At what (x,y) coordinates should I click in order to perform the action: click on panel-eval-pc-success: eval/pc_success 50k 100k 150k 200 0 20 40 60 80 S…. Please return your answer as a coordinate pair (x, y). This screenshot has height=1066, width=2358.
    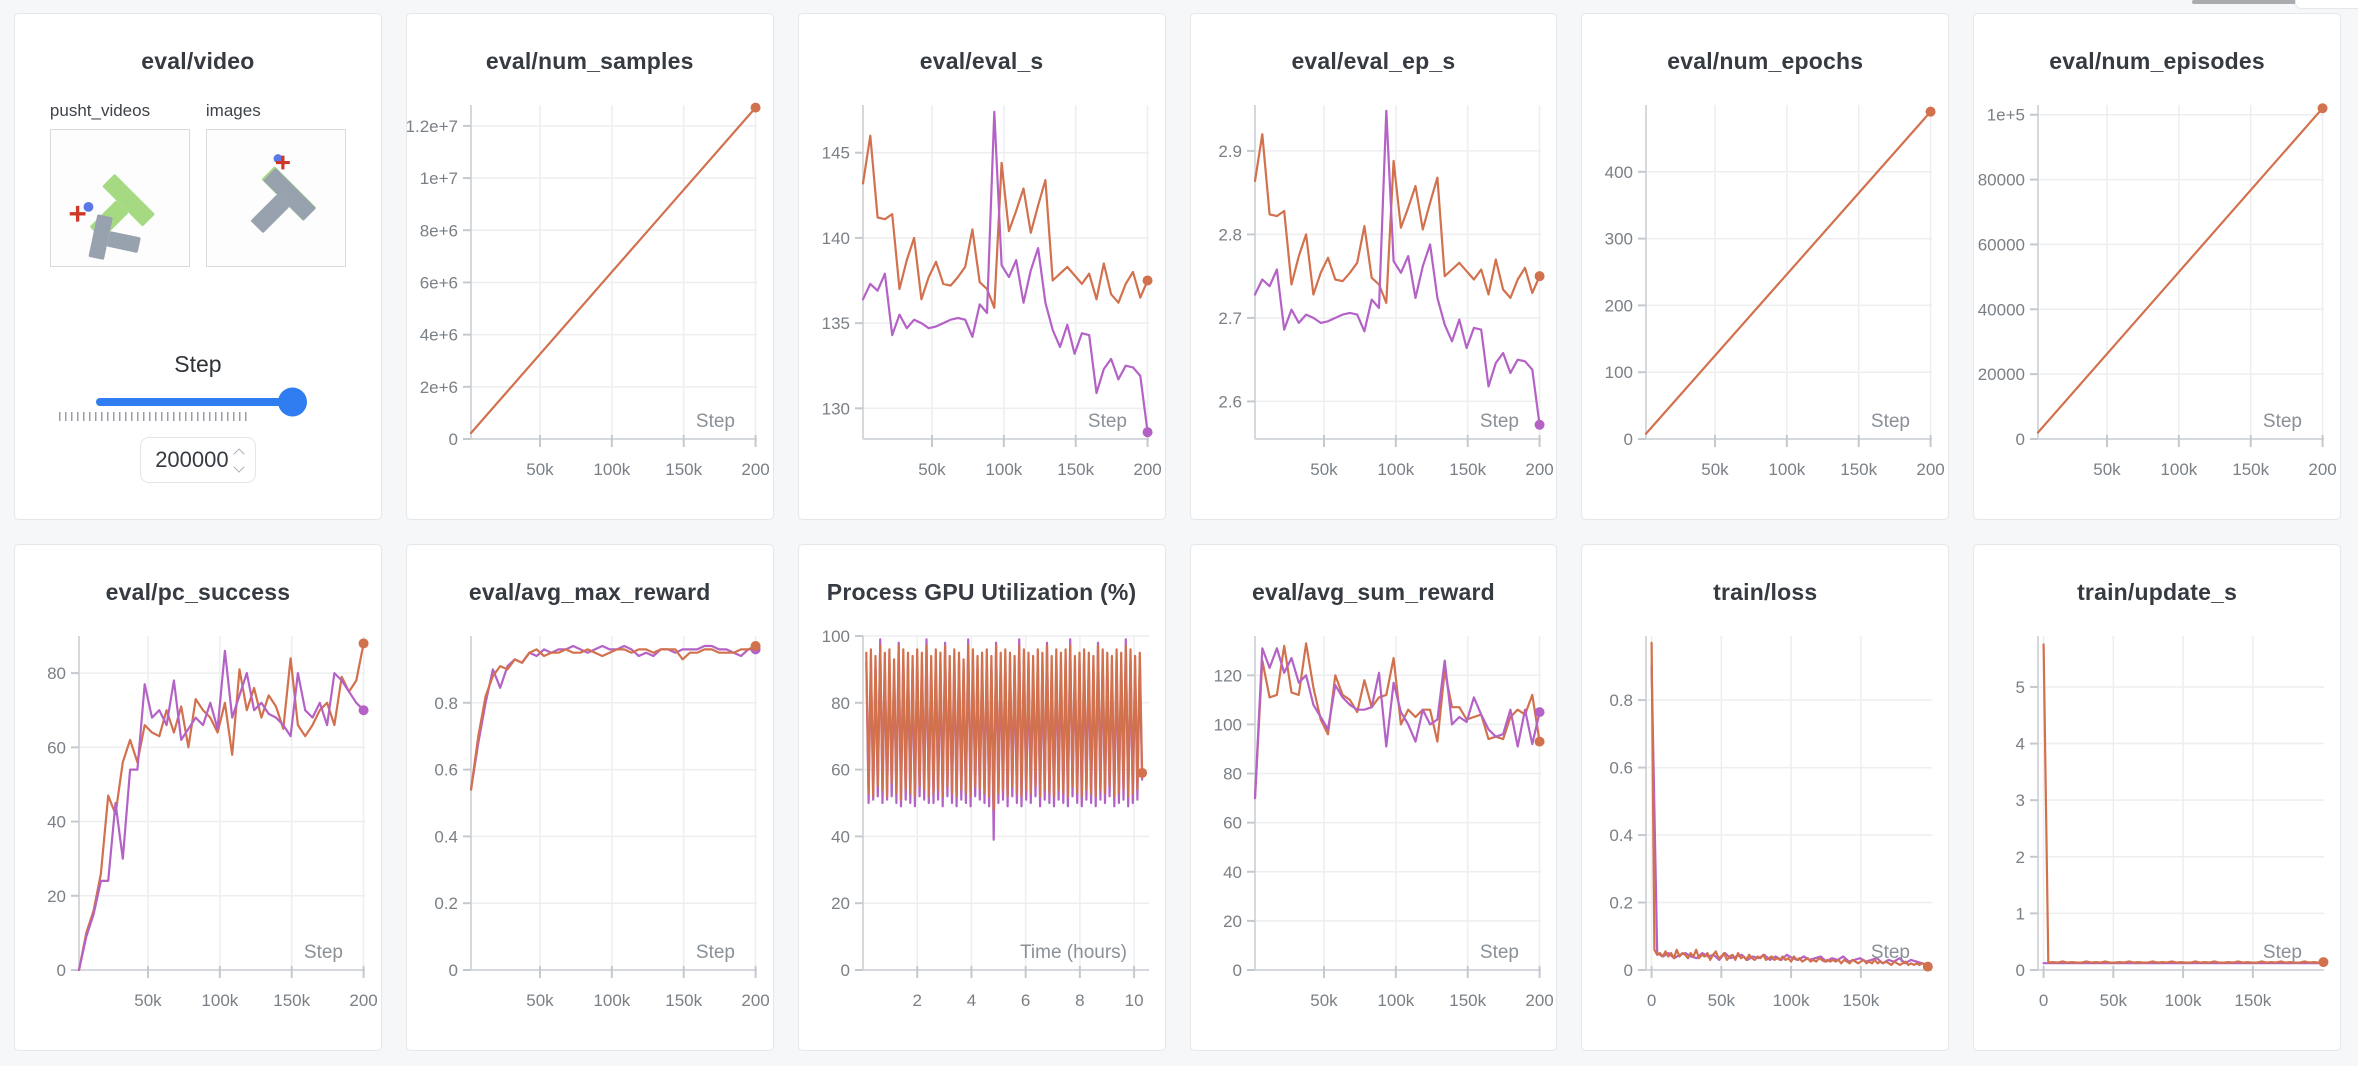
    Looking at the image, I should click on (198, 797).